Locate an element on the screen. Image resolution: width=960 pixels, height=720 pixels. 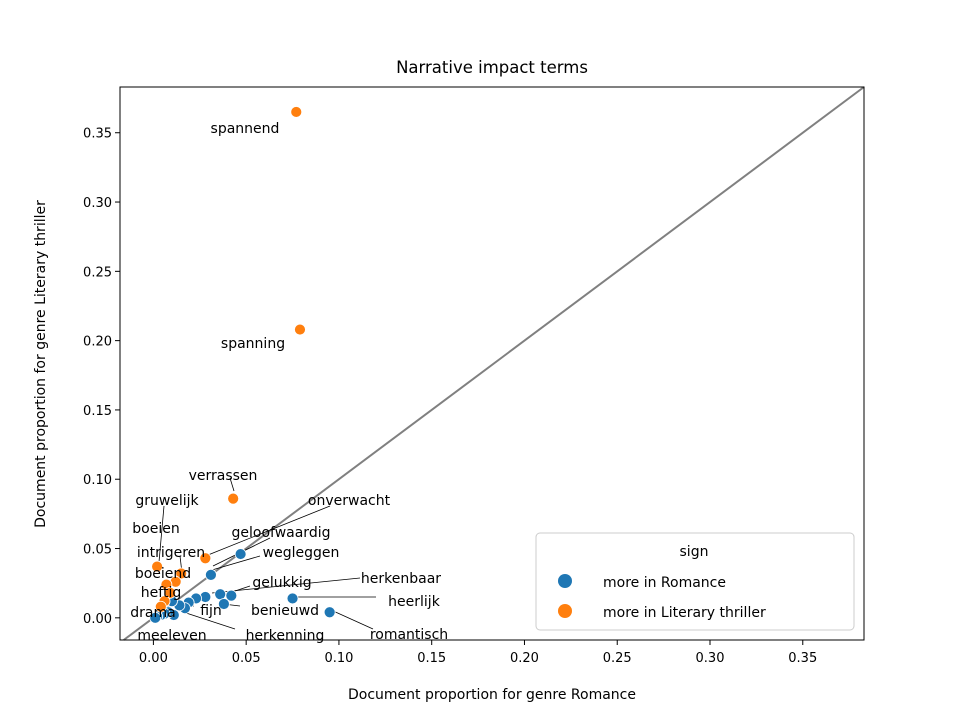
x-tick-label: 0.30 is located at coordinates (710, 658).